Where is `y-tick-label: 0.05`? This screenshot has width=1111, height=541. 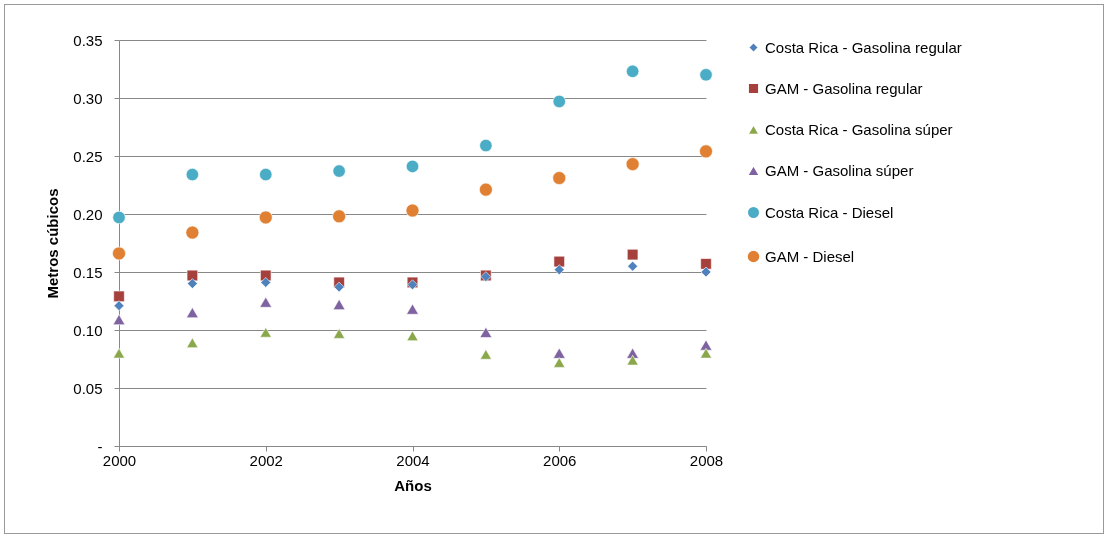
y-tick-label: 0.05 is located at coordinates (88, 388).